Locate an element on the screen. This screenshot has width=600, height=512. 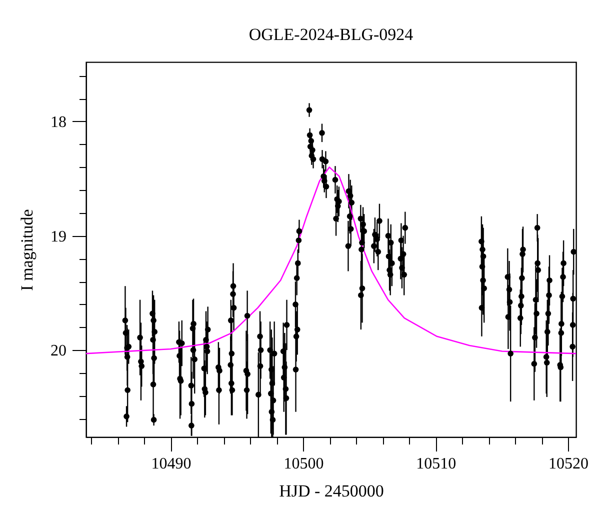
chart-title: OGLE-2024-BLG-0924 is located at coordinates (331, 34).